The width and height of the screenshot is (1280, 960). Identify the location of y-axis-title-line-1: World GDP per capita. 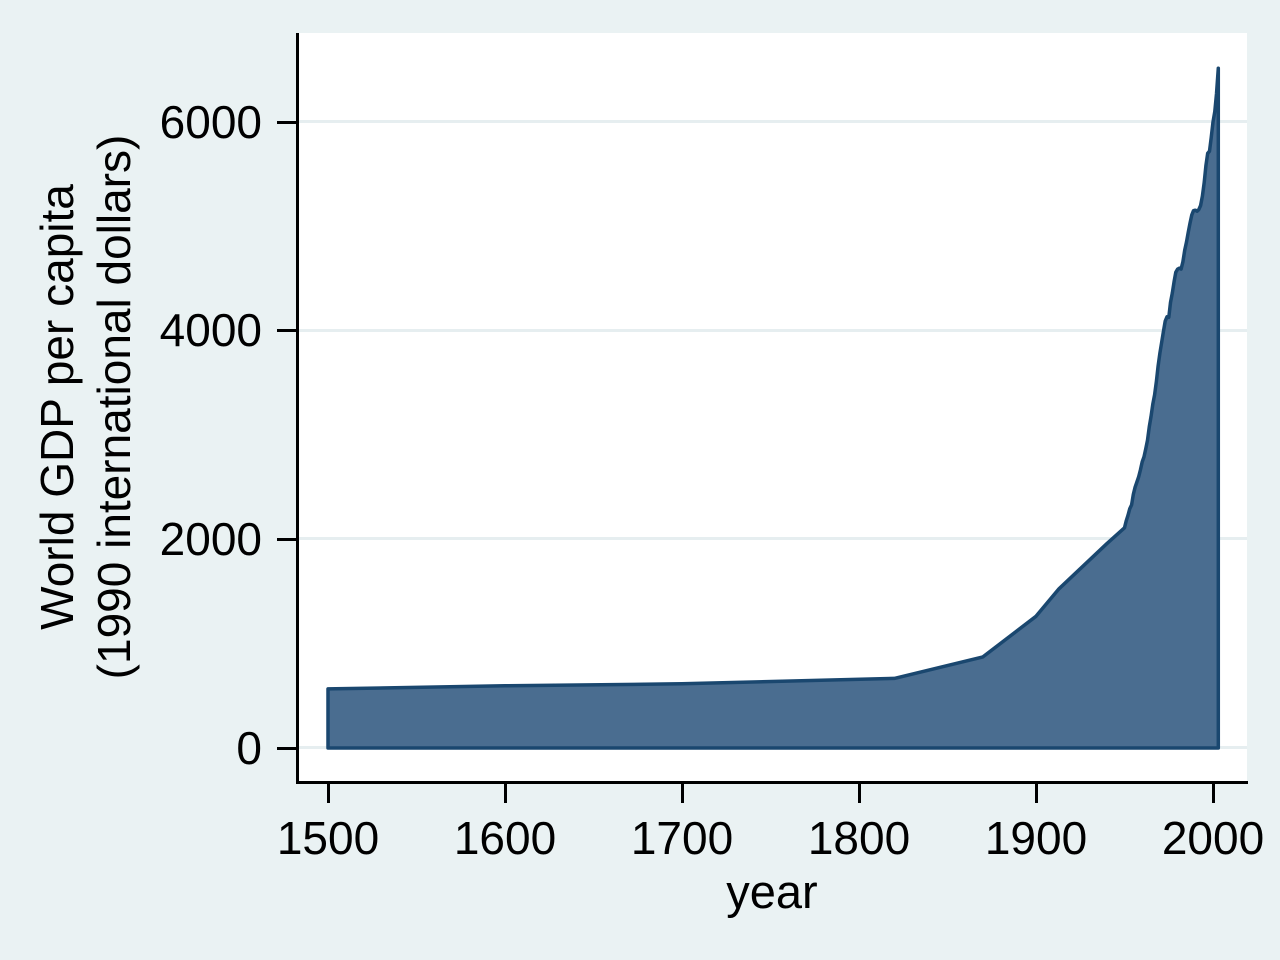
(57, 407).